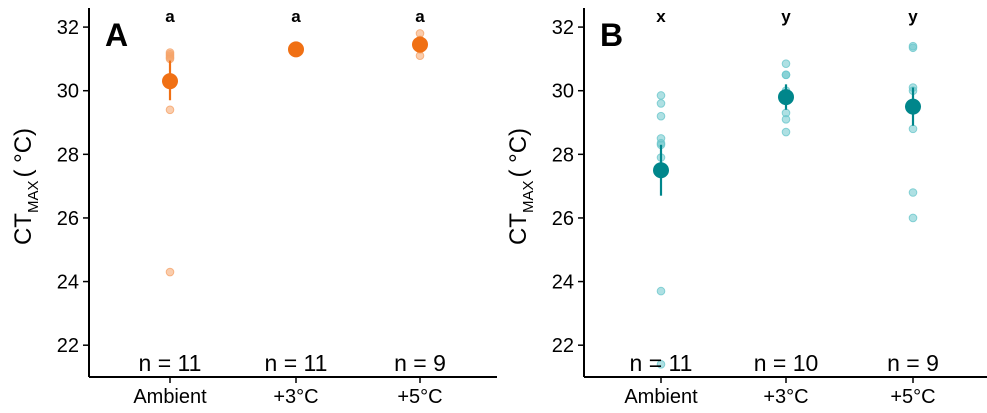 Image resolution: width=987 pixels, height=413 pixels. I want to click on significance-letter: x, so click(661, 16).